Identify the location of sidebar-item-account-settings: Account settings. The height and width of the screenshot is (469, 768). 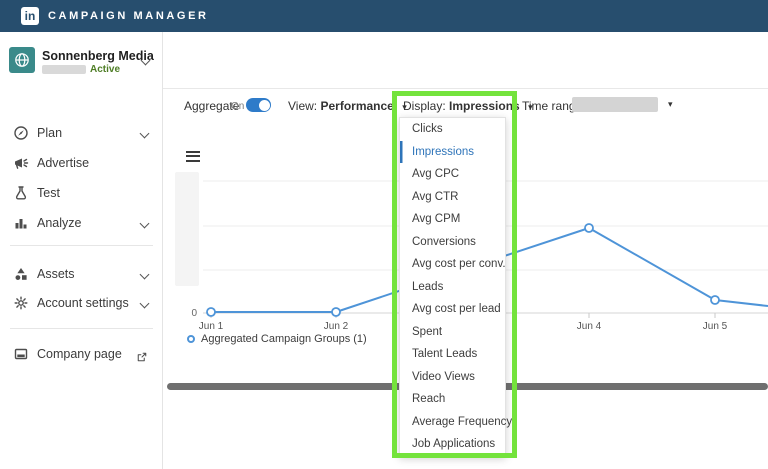
(81, 303).